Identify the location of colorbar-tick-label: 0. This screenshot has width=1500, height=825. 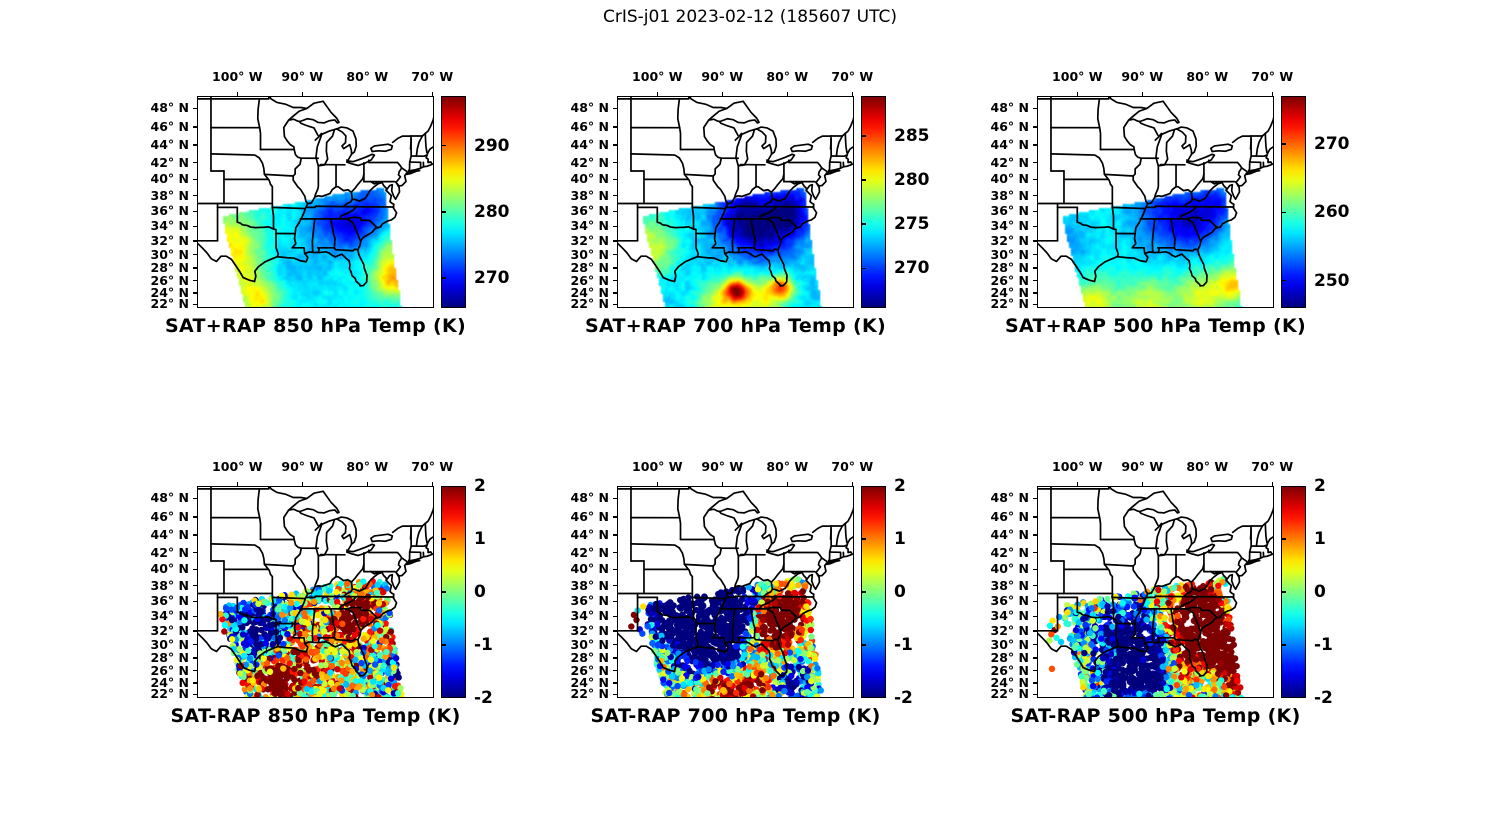
(1320, 592).